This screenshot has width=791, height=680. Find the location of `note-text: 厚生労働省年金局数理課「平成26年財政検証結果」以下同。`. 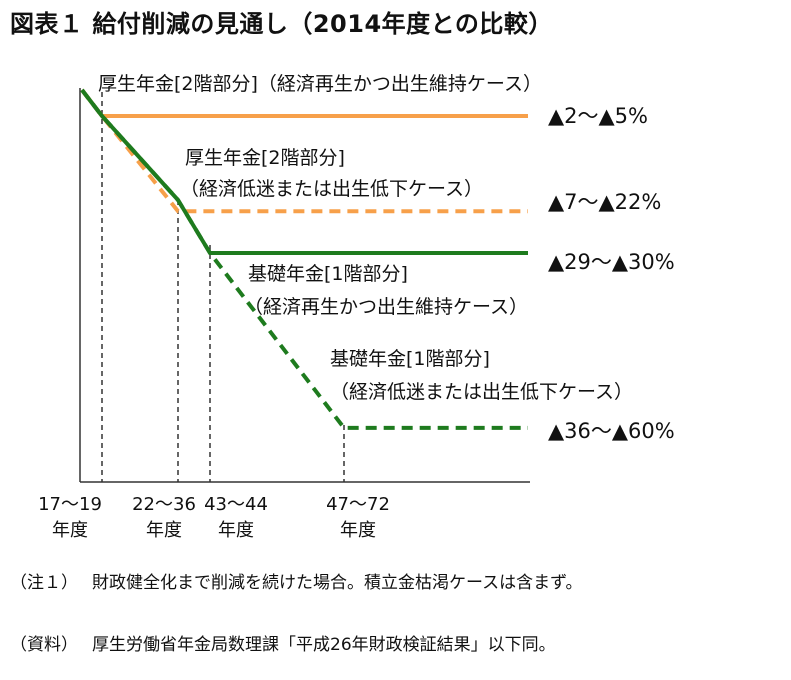

note-text: 厚生労働省年金局数理課「平成26年財政検証結果」以下同。 is located at coordinates (324, 645).